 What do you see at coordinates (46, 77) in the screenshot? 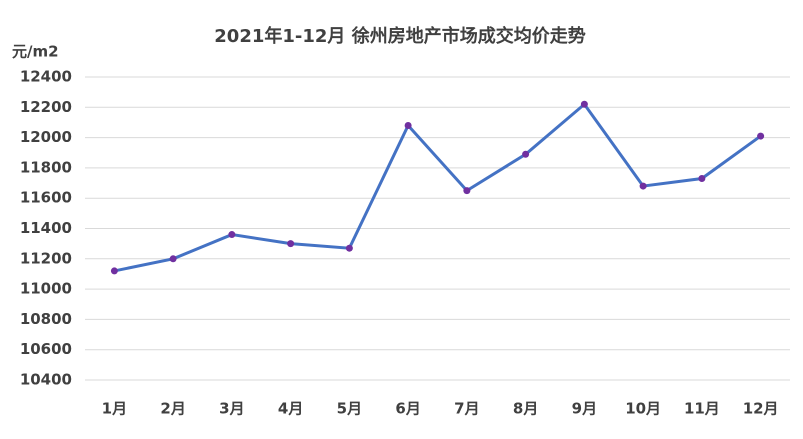
I see `y-tick-label: 12400` at bounding box center [46, 77].